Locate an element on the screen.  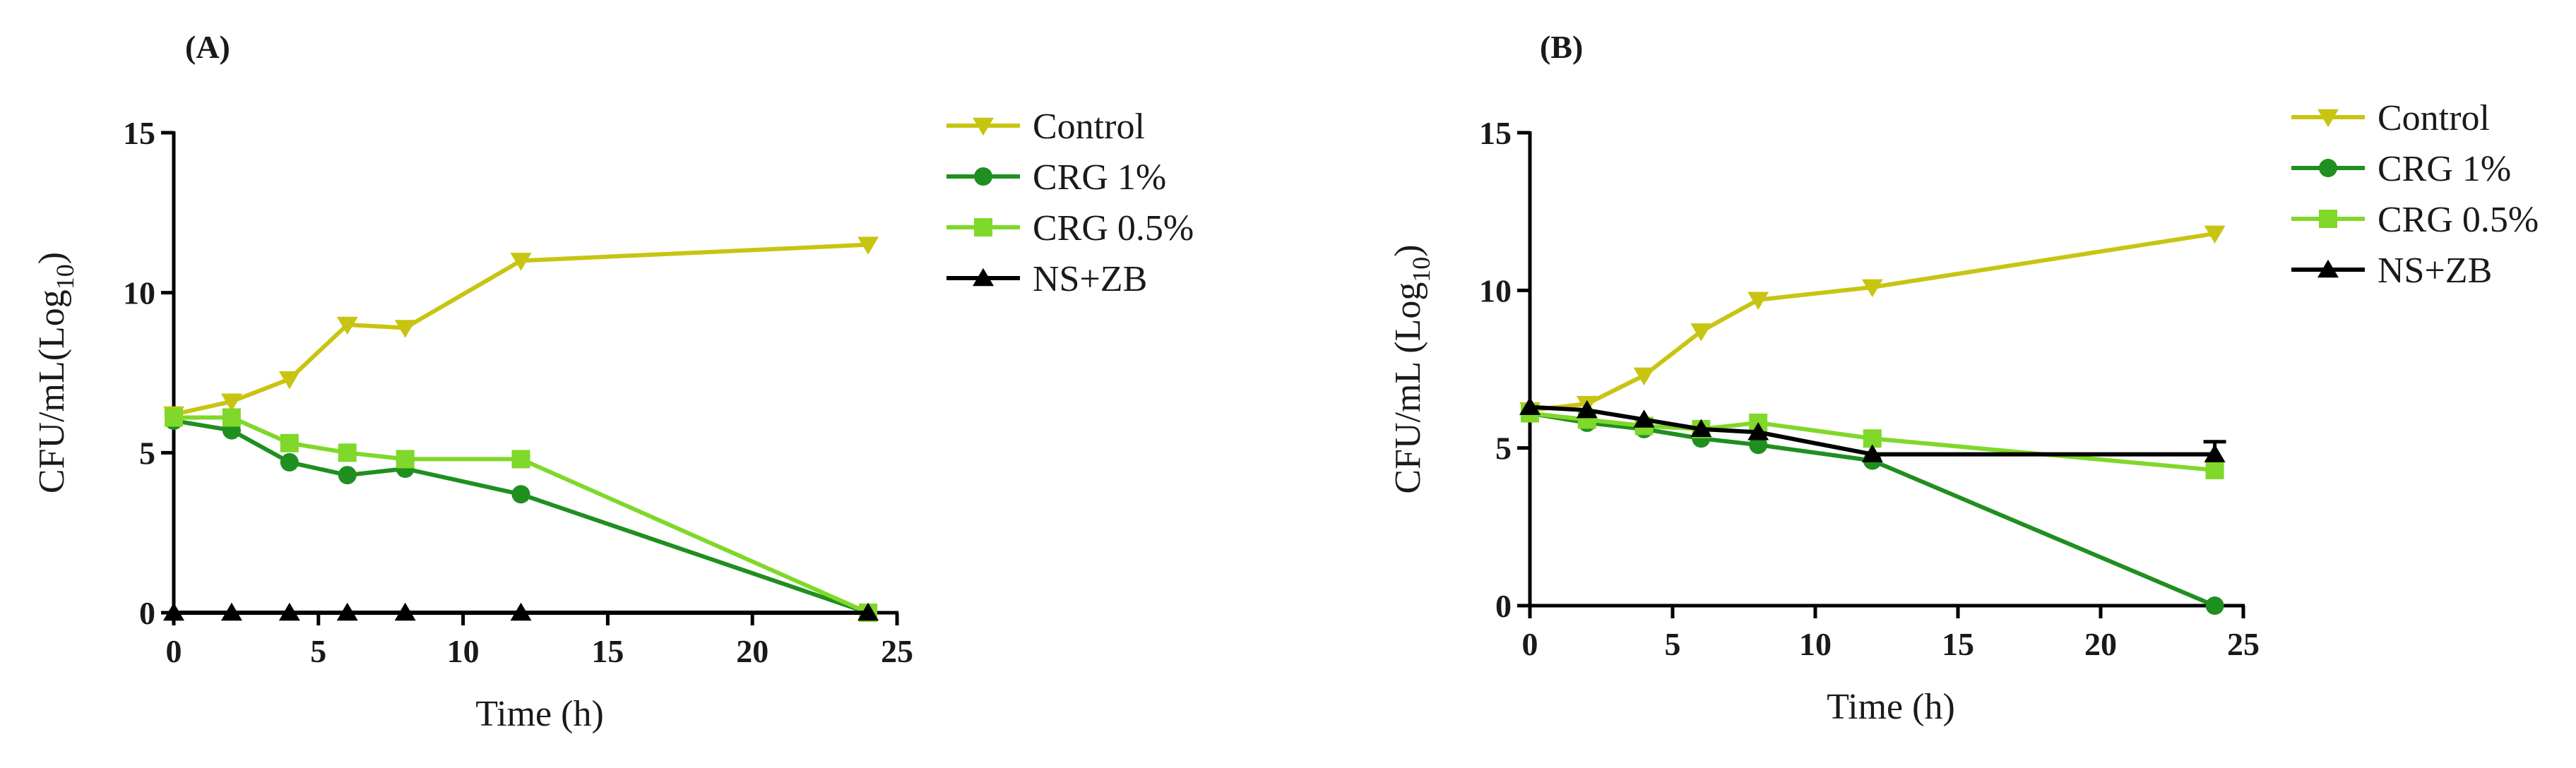
y-axis-title-main: CFU/mL(Log is located at coordinates (52, 391).